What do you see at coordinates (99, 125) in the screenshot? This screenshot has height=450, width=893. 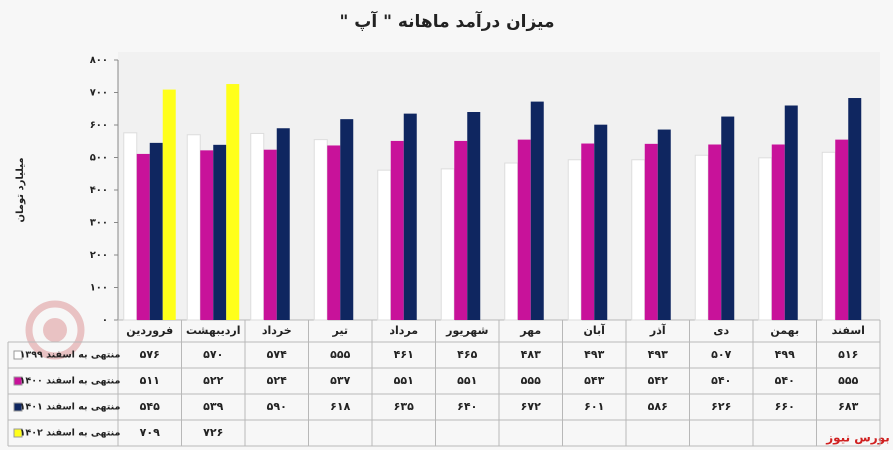 I see `y-tick-label: ۶۰۰` at bounding box center [99, 125].